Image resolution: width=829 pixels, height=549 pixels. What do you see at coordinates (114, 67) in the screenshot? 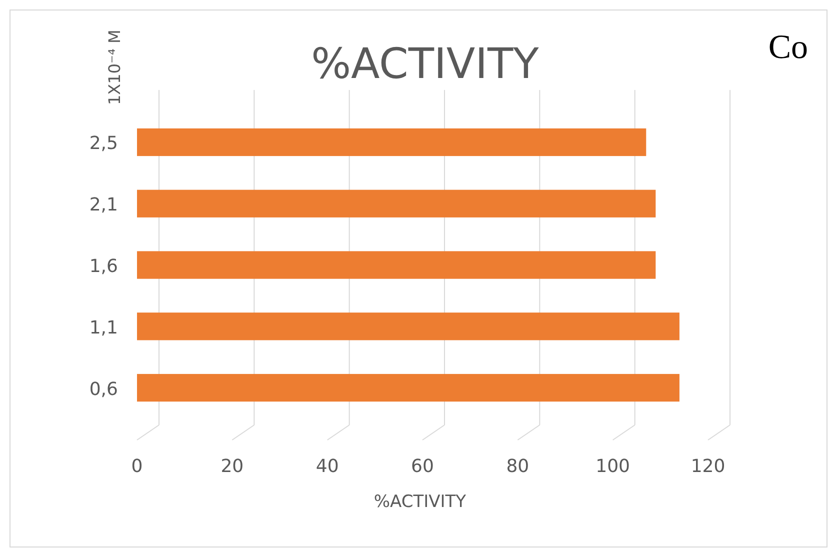
I see `y-axis-title: 1X10⁻⁴ M` at bounding box center [114, 67].